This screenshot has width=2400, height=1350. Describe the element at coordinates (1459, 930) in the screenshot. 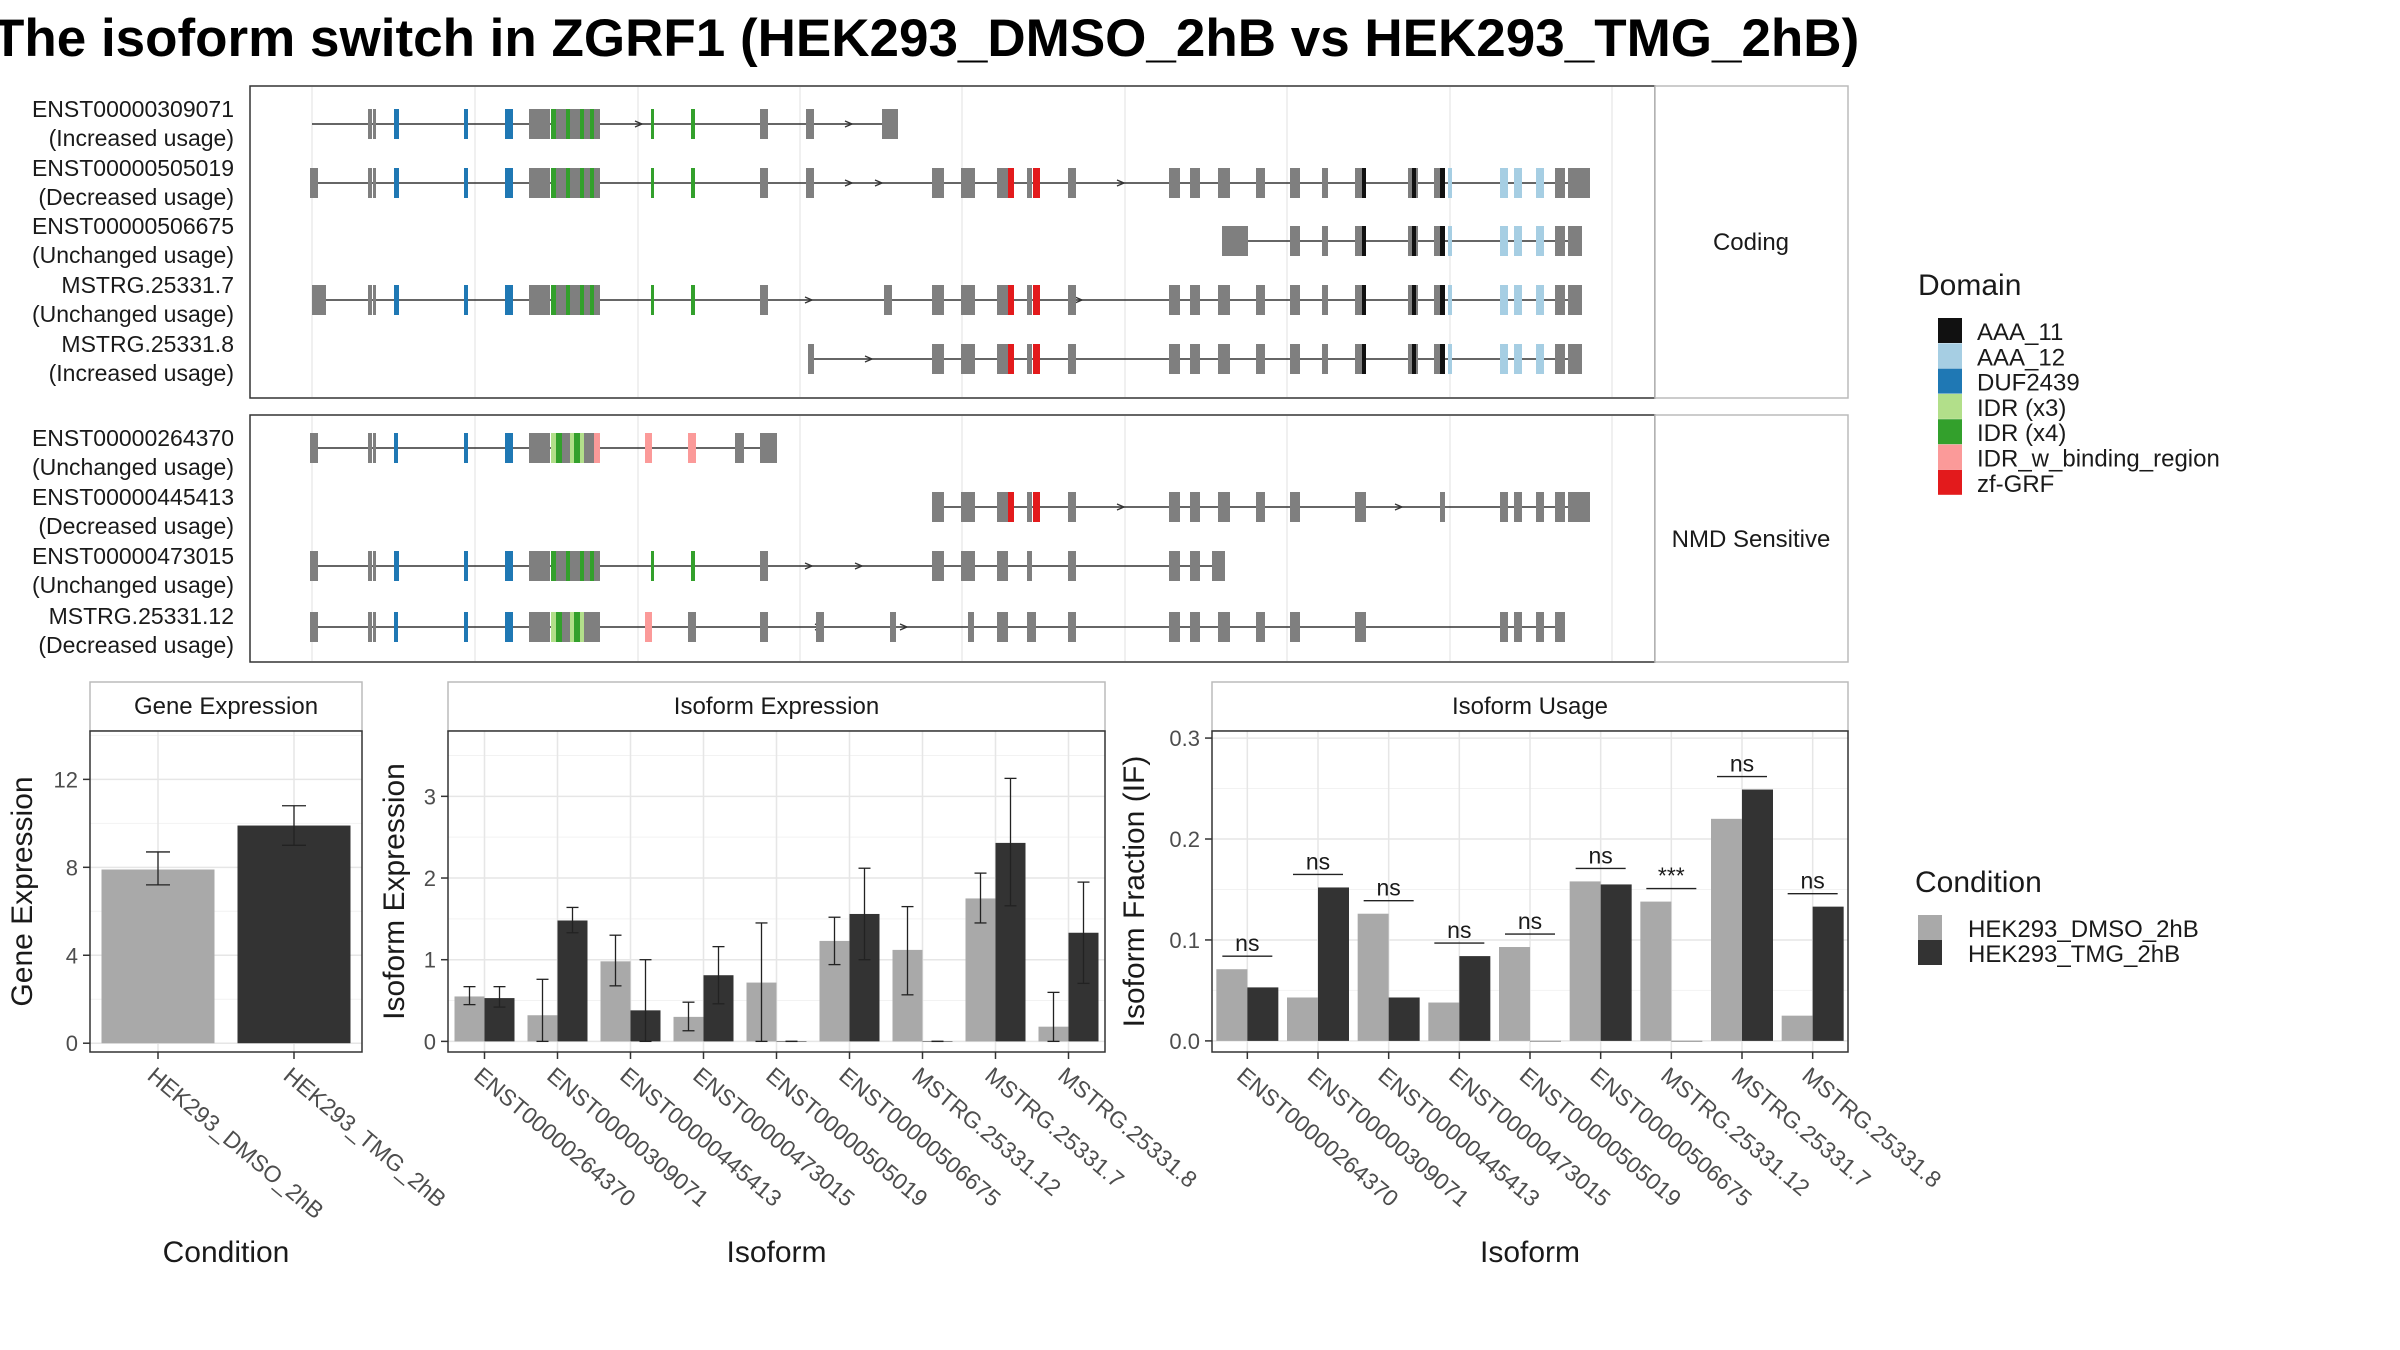

I see `significance-label: ns` at that location.